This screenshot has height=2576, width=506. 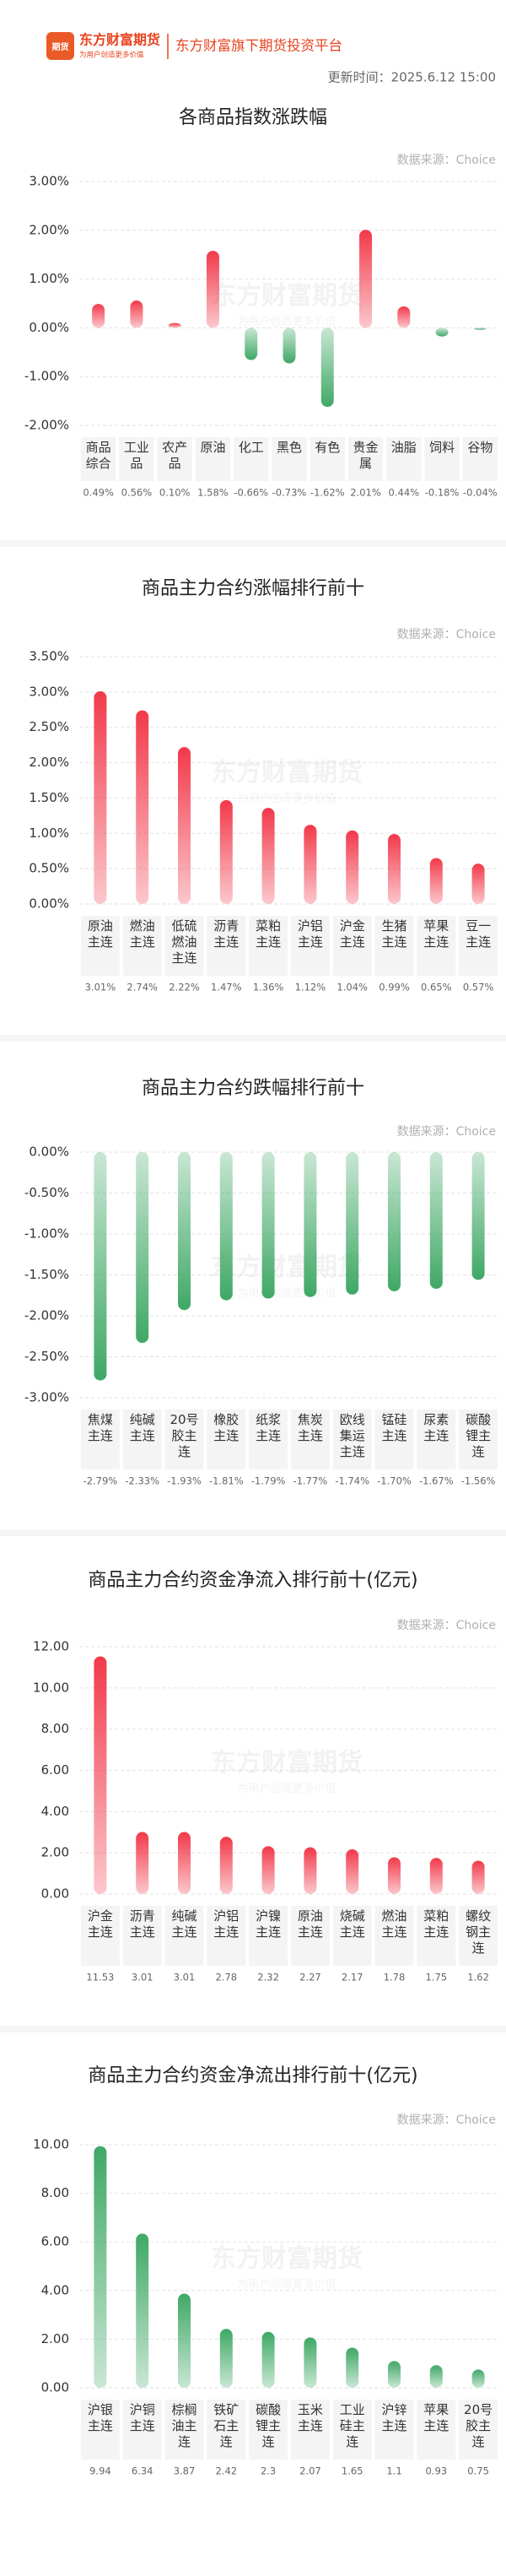 What do you see at coordinates (479, 987) in the screenshot?
I see `value-label: 0.57%` at bounding box center [479, 987].